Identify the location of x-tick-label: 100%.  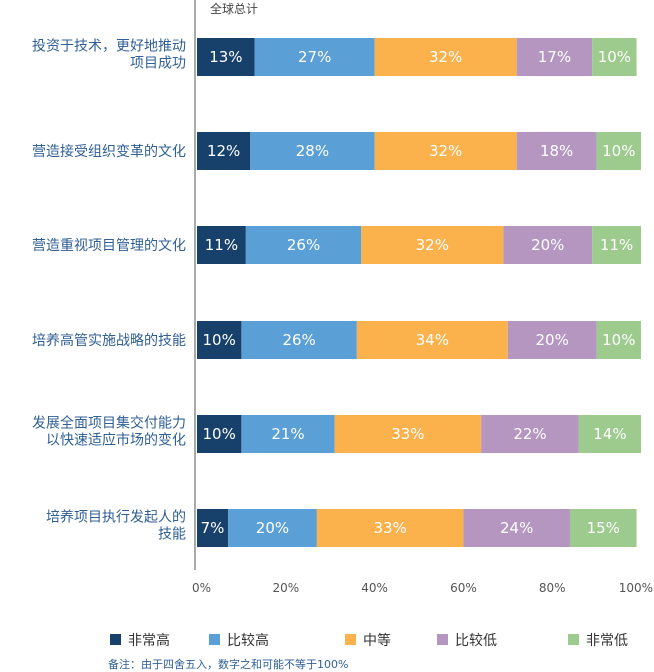
(636, 588).